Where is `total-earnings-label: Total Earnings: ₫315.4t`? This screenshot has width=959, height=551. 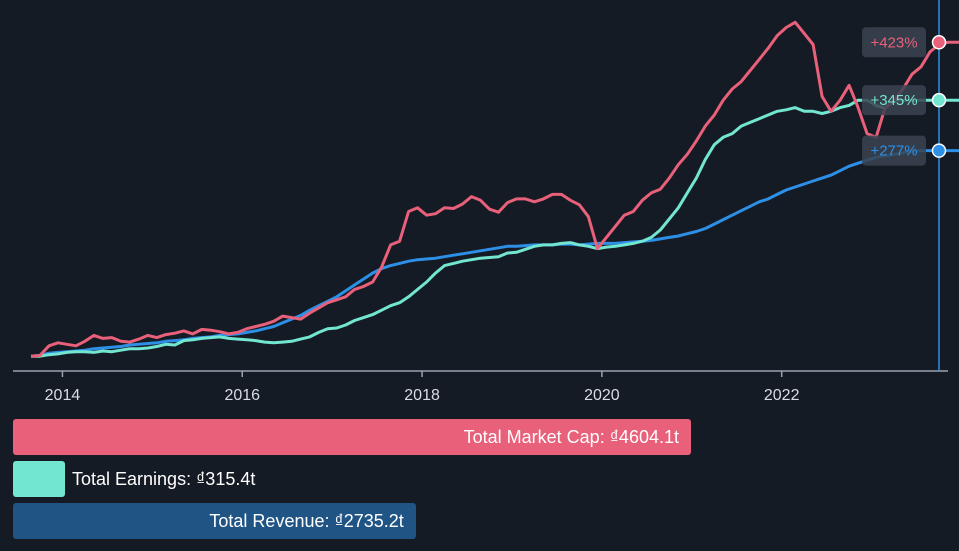
total-earnings-label: Total Earnings: ₫315.4t is located at coordinates (164, 479).